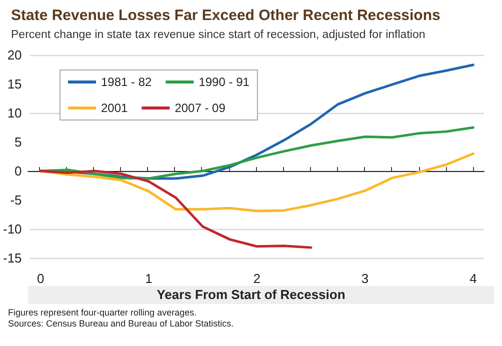 This screenshot has height=346, width=502. What do you see at coordinates (251, 294) in the screenshot?
I see `x-axis-title: Years From Start of Recession` at bounding box center [251, 294].